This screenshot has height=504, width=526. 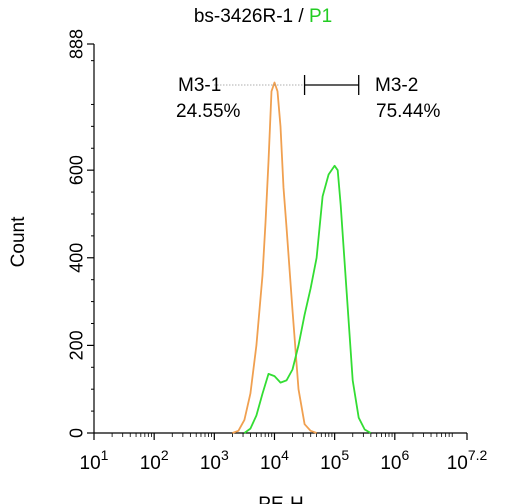 What do you see at coordinates (76, 170) in the screenshot?
I see `y-tick-label: 600` at bounding box center [76, 170].